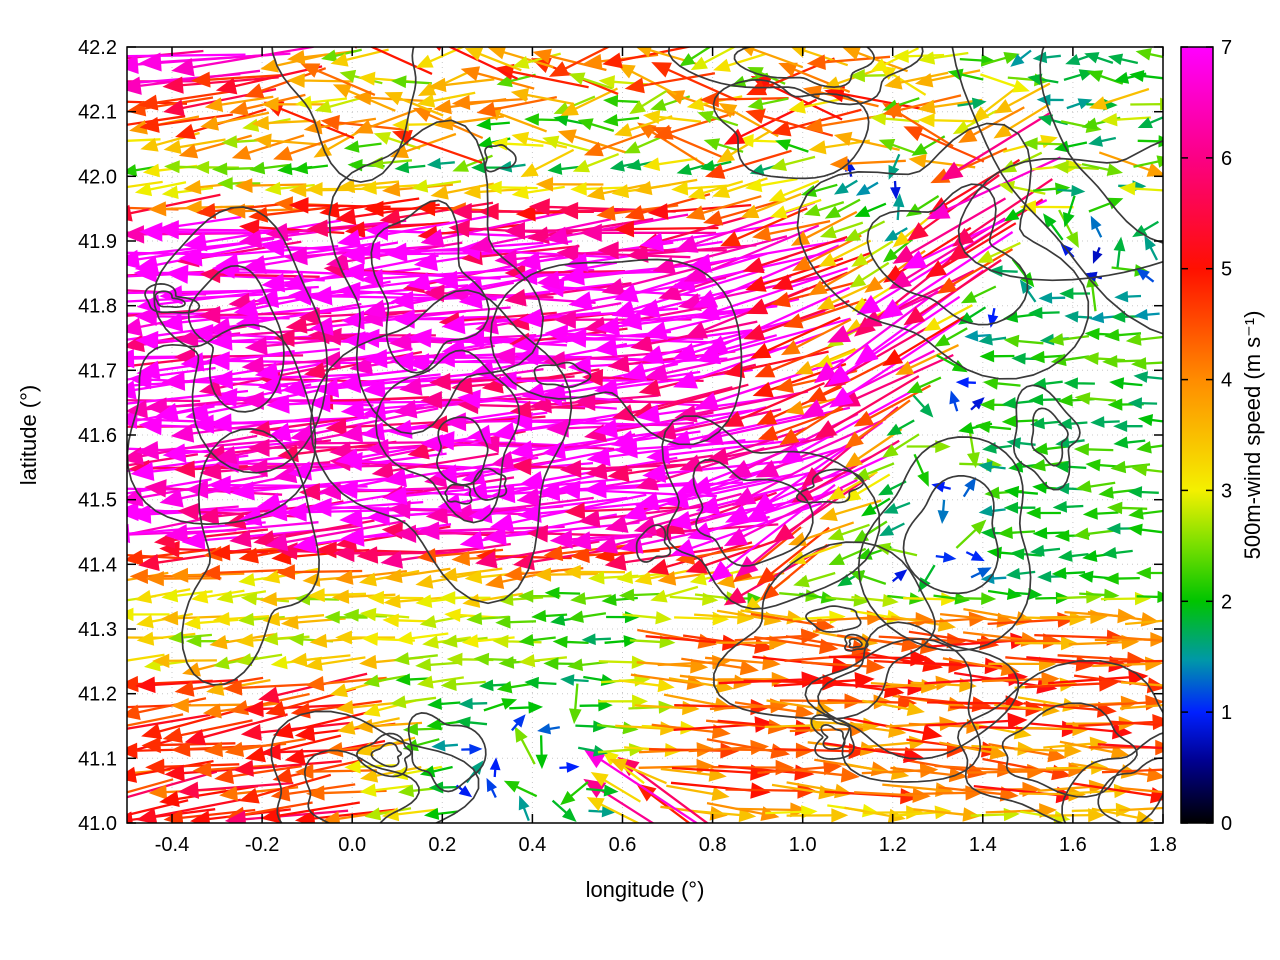  What do you see at coordinates (803, 845) in the screenshot?
I see `x-tick-label: 1.0` at bounding box center [803, 845].